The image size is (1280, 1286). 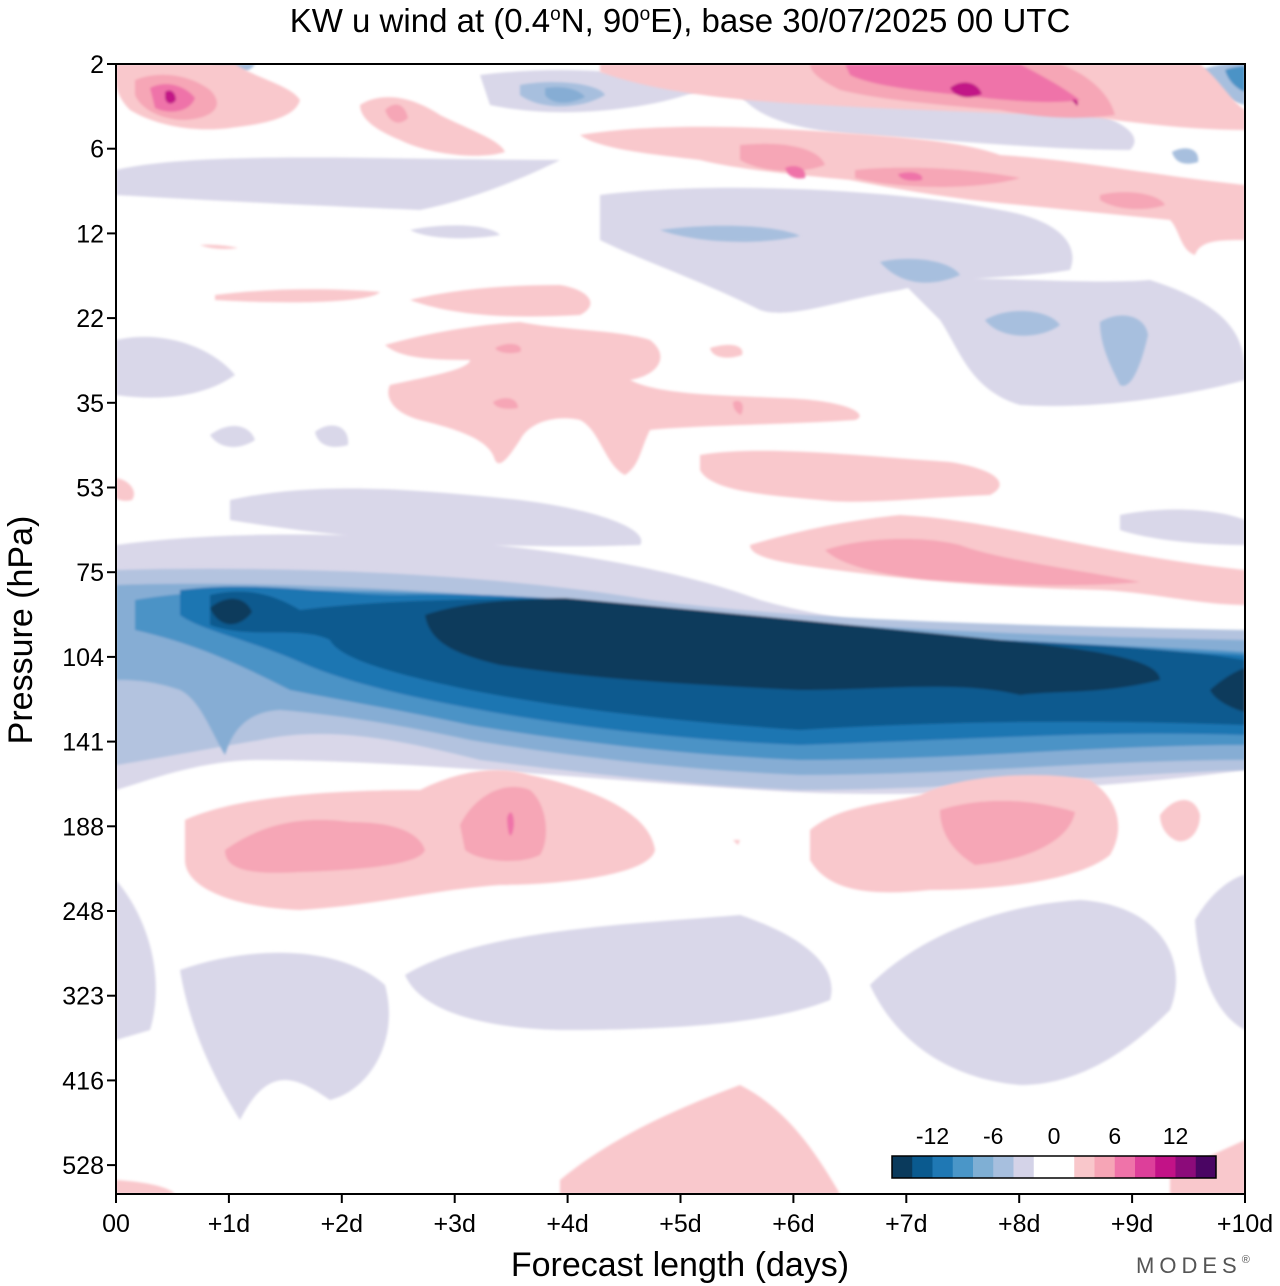 I want to click on x-tick-label: +3d, so click(x=454, y=1224).